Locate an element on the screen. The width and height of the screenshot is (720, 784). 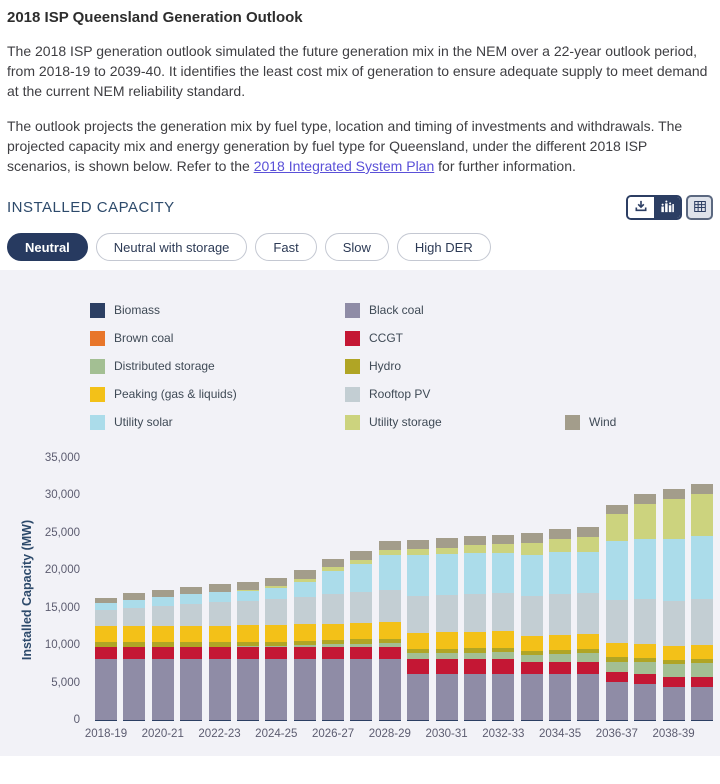
tab-high-der: High DER is located at coordinates (444, 247).